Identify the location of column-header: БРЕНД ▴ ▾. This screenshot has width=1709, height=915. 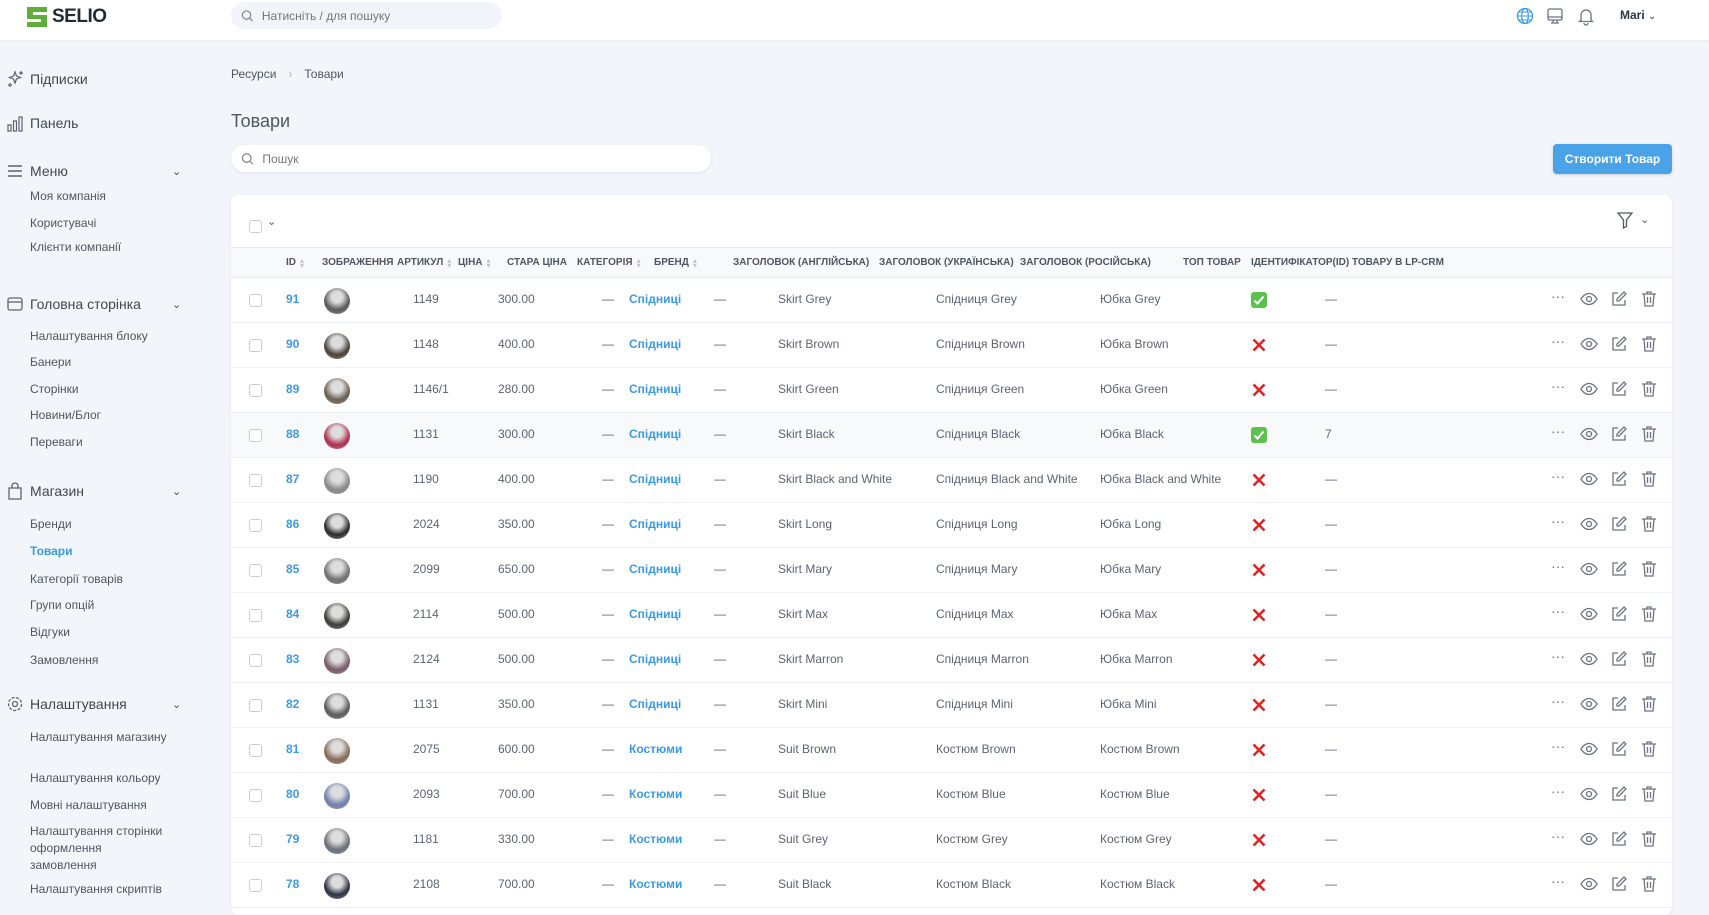
(675, 262).